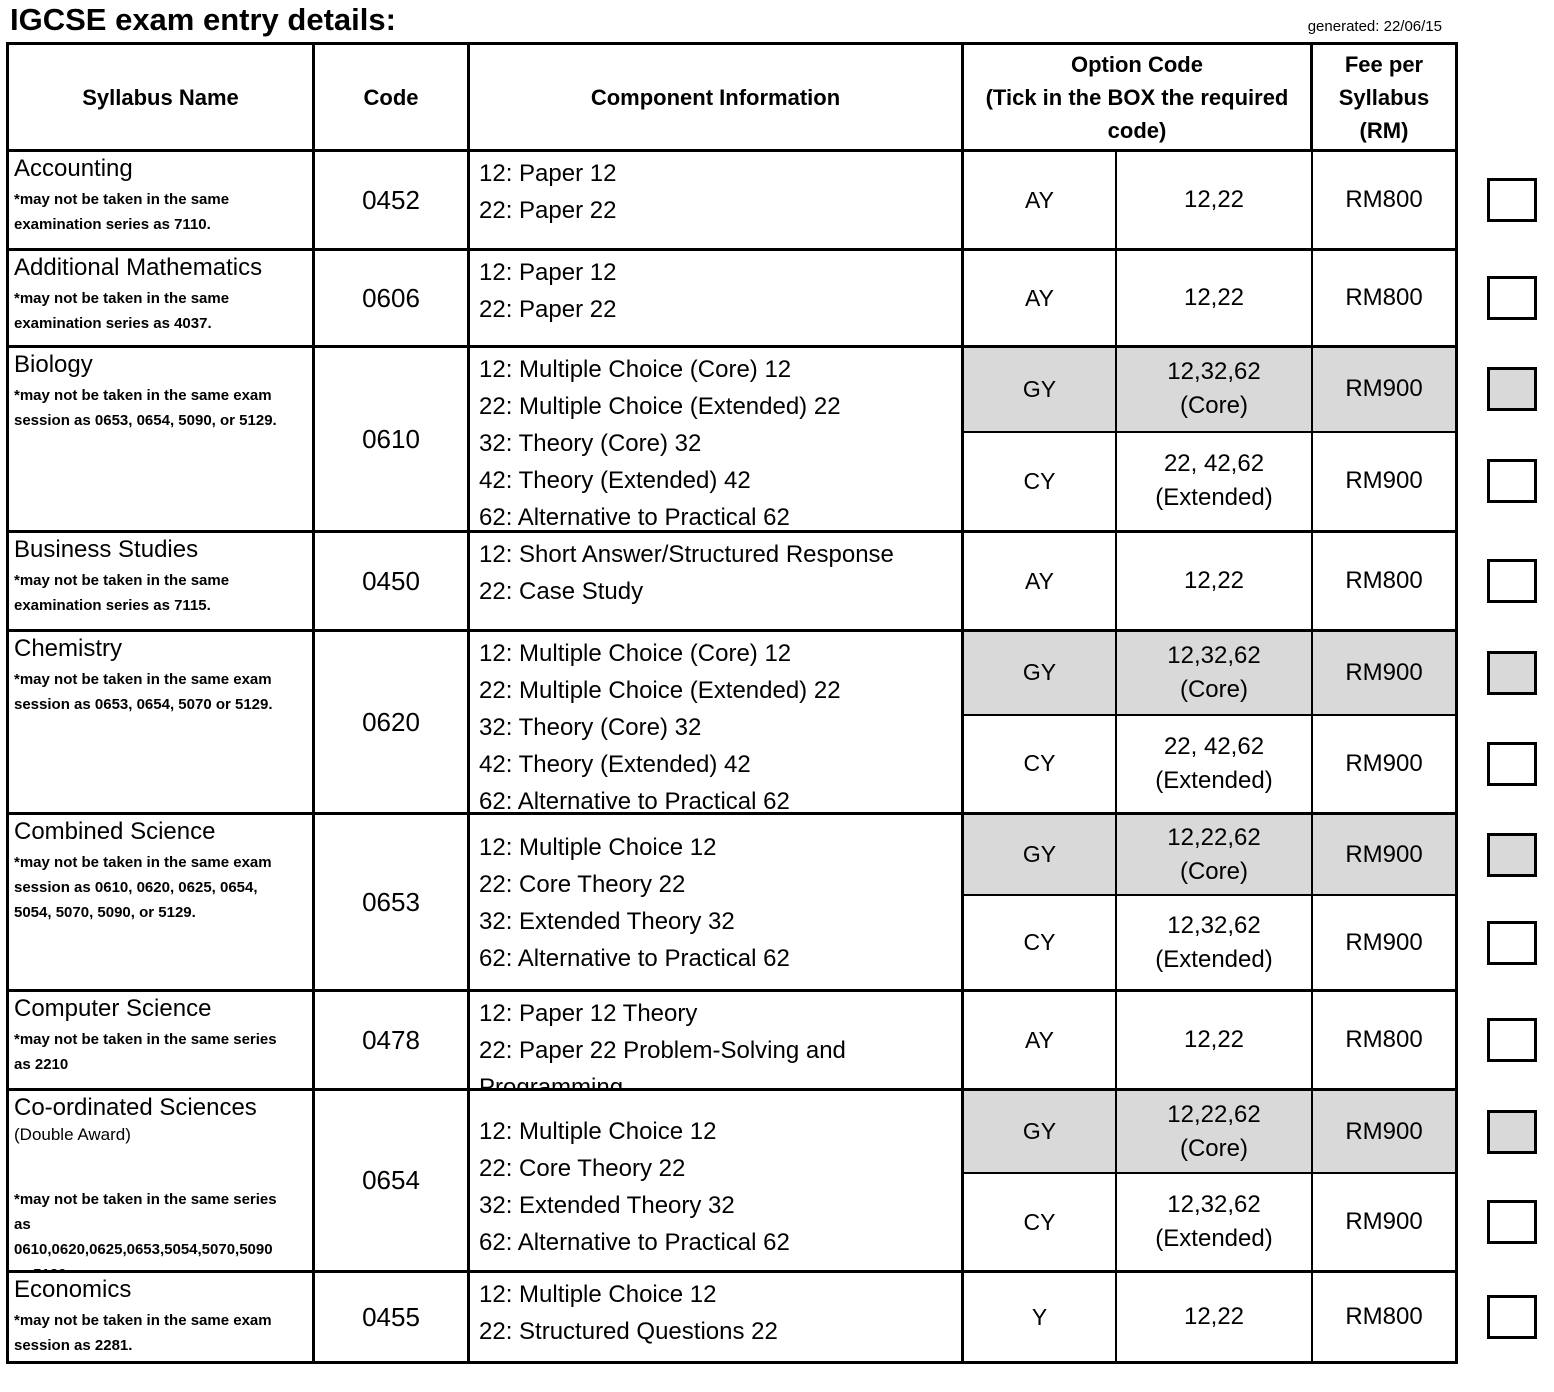 The image size is (1554, 1392). What do you see at coordinates (392, 902) in the screenshot?
I see `code-cell: 0653` at bounding box center [392, 902].